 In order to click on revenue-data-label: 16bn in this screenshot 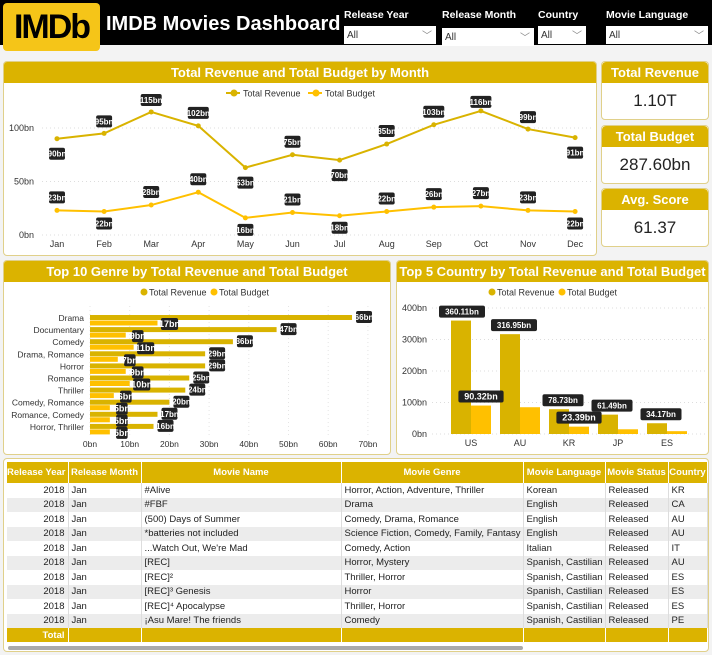, I will do `click(165, 426)`.